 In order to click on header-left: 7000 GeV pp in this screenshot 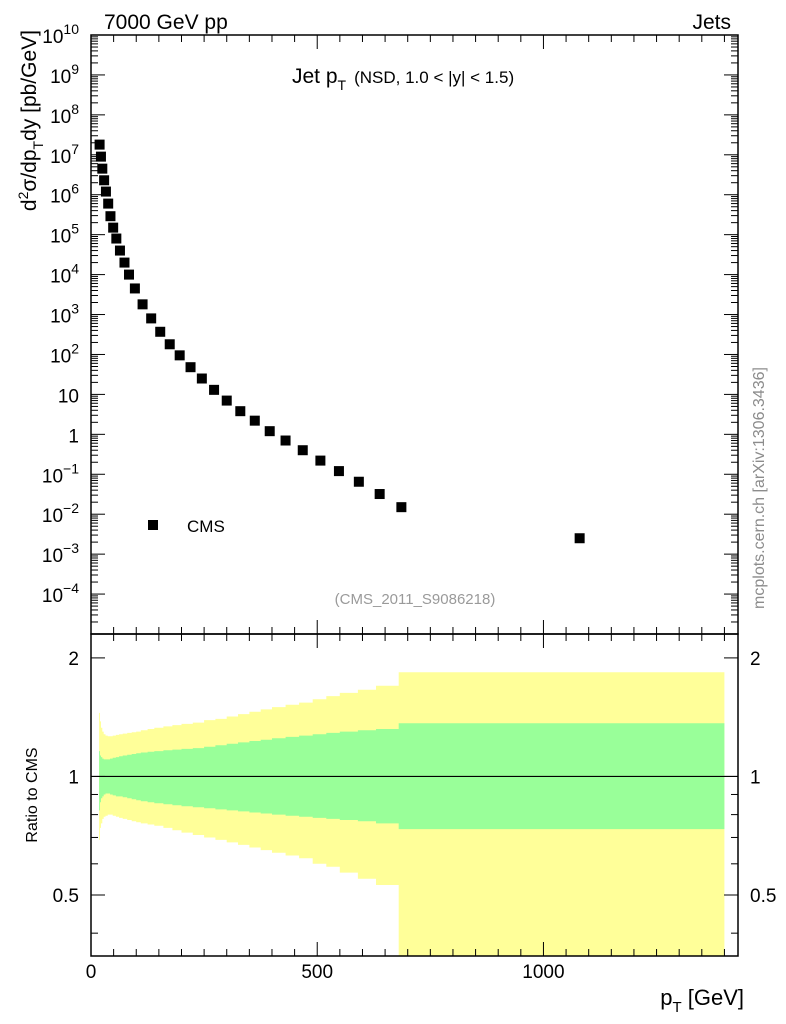, I will do `click(166, 22)`.